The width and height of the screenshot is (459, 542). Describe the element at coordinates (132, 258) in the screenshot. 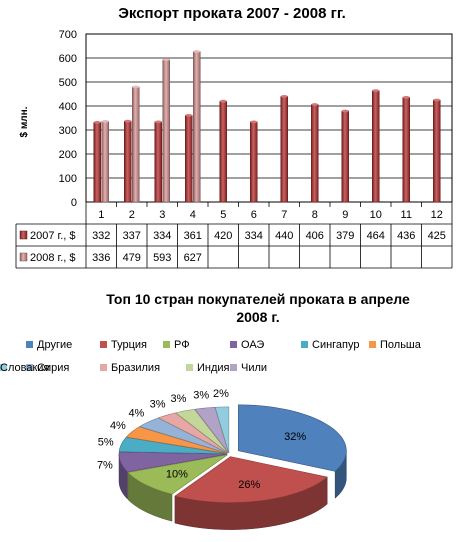

I see `table-cell-value: 479` at that location.